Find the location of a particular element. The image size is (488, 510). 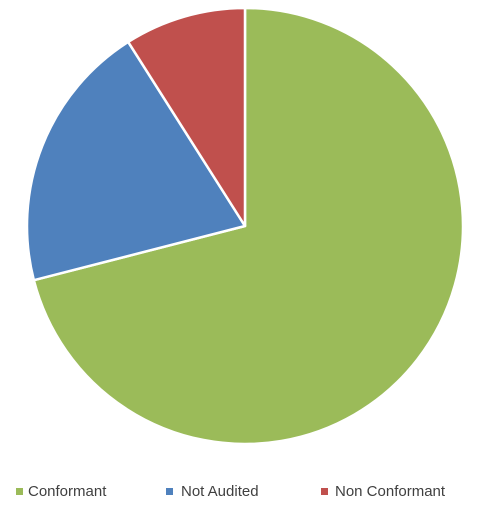

legend: Conformant Not Audited Non Conformant is located at coordinates (231, 491).